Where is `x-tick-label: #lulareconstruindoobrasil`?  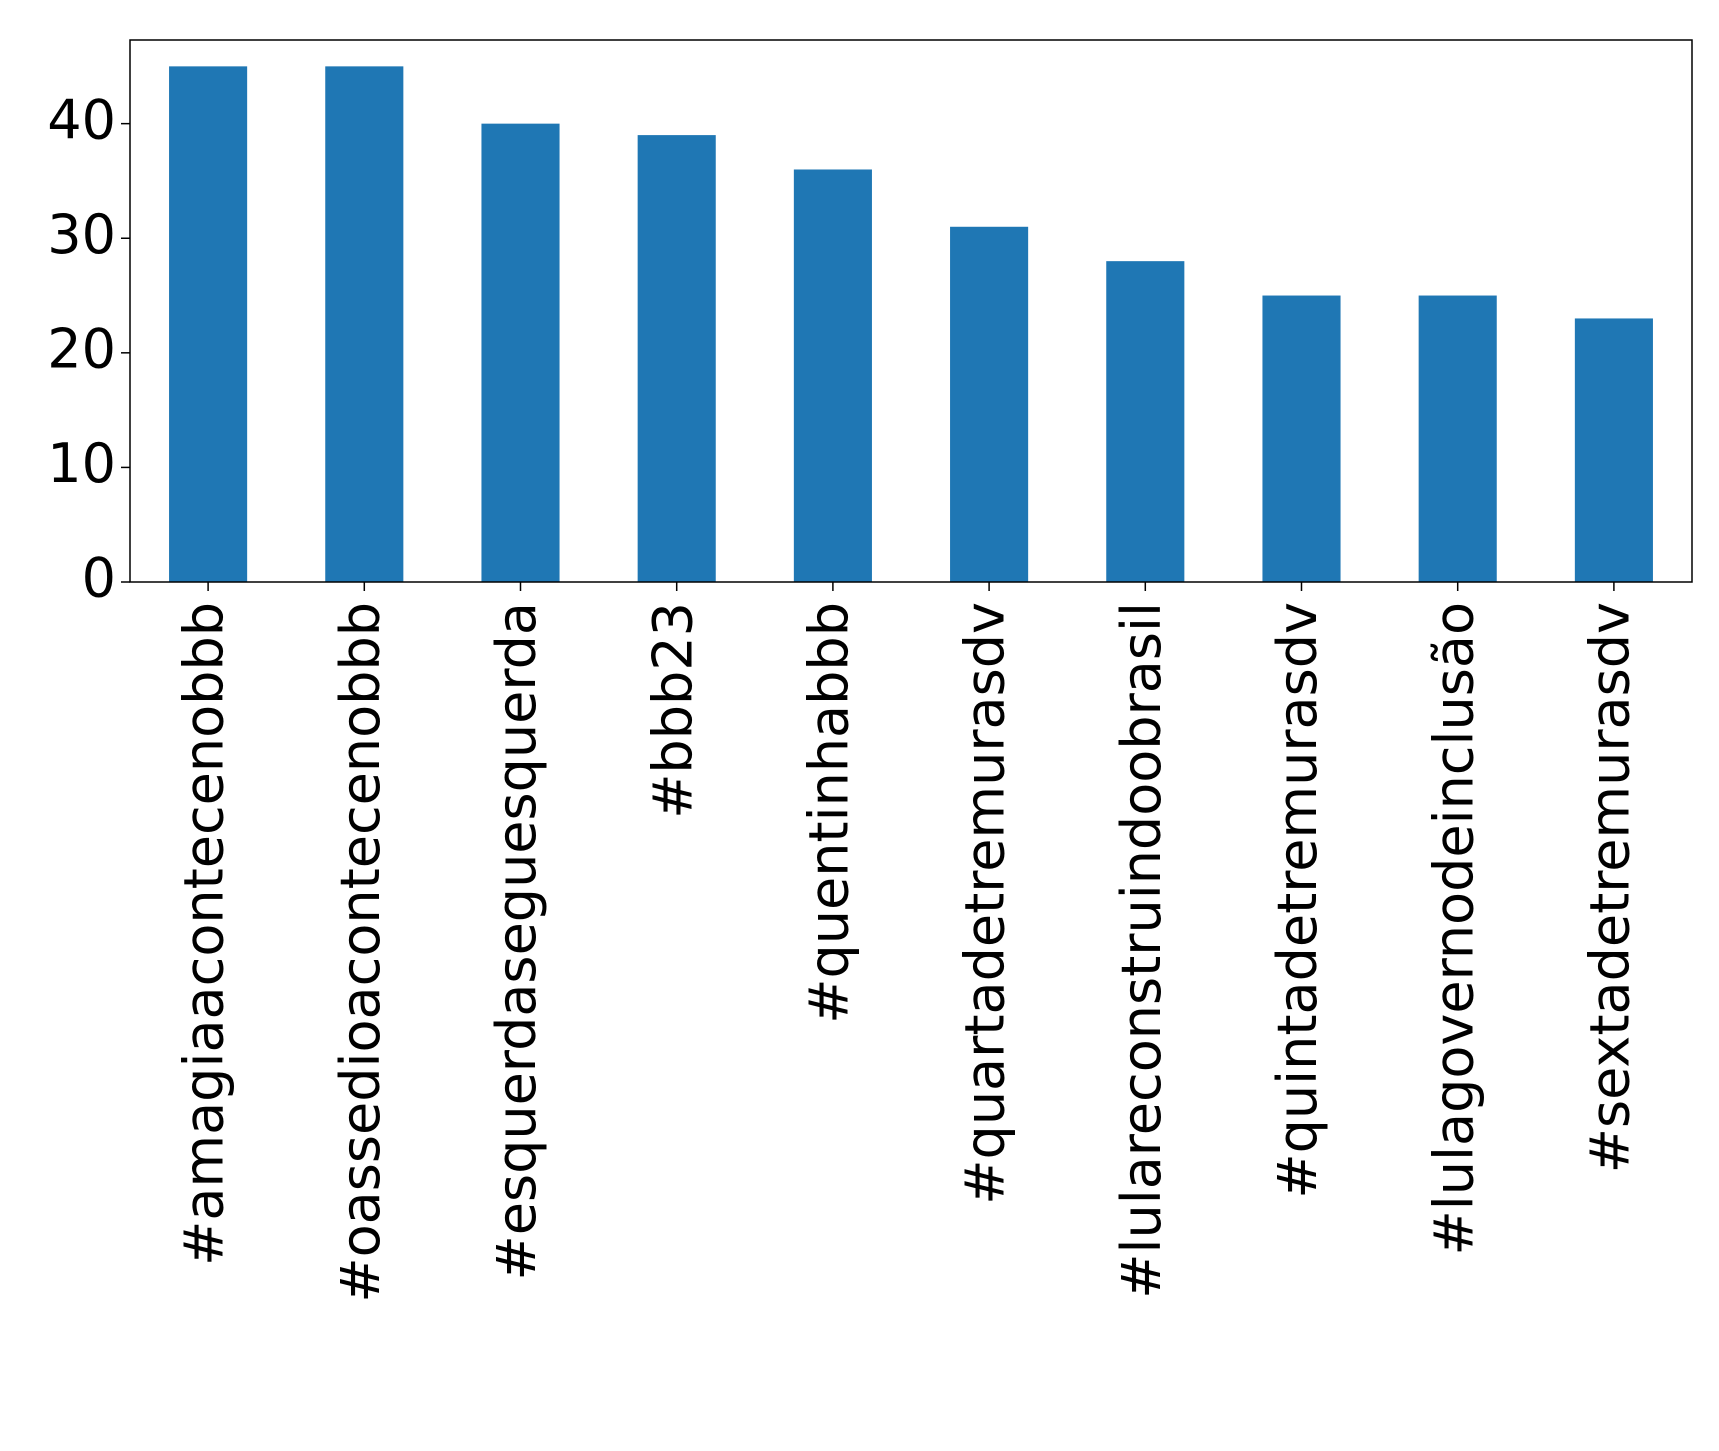 x-tick-label: #lulareconstruindoobrasil is located at coordinates (1141, 950).